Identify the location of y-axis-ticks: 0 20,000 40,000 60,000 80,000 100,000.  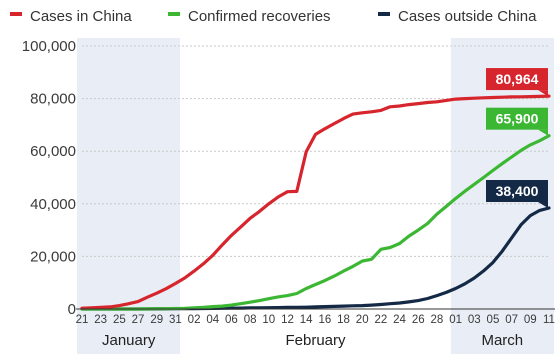
(49, 178).